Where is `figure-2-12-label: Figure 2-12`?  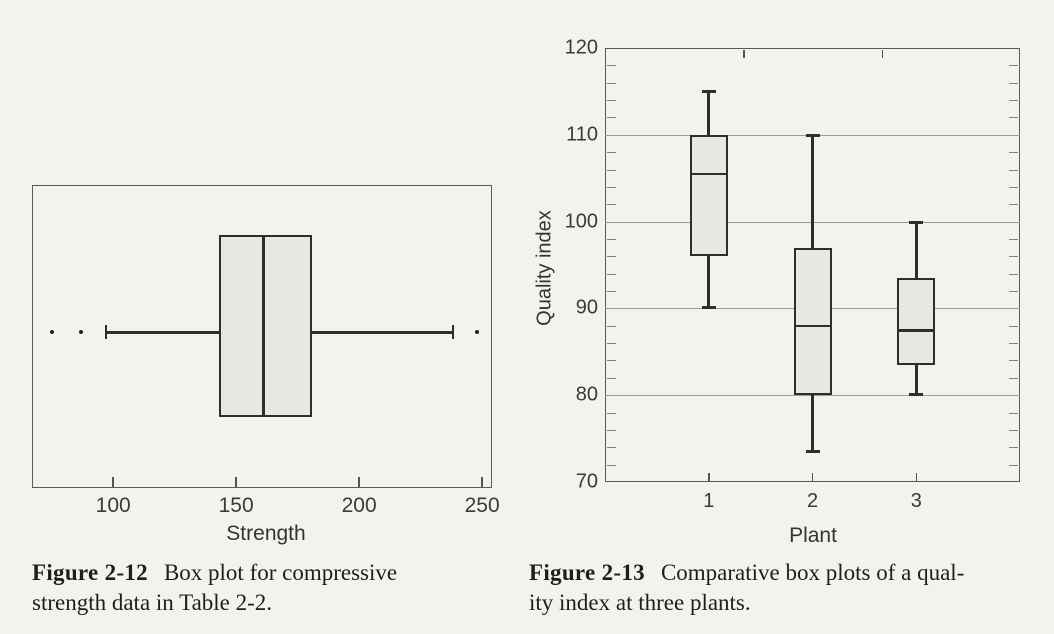
figure-2-12-label: Figure 2-12 is located at coordinates (90, 572).